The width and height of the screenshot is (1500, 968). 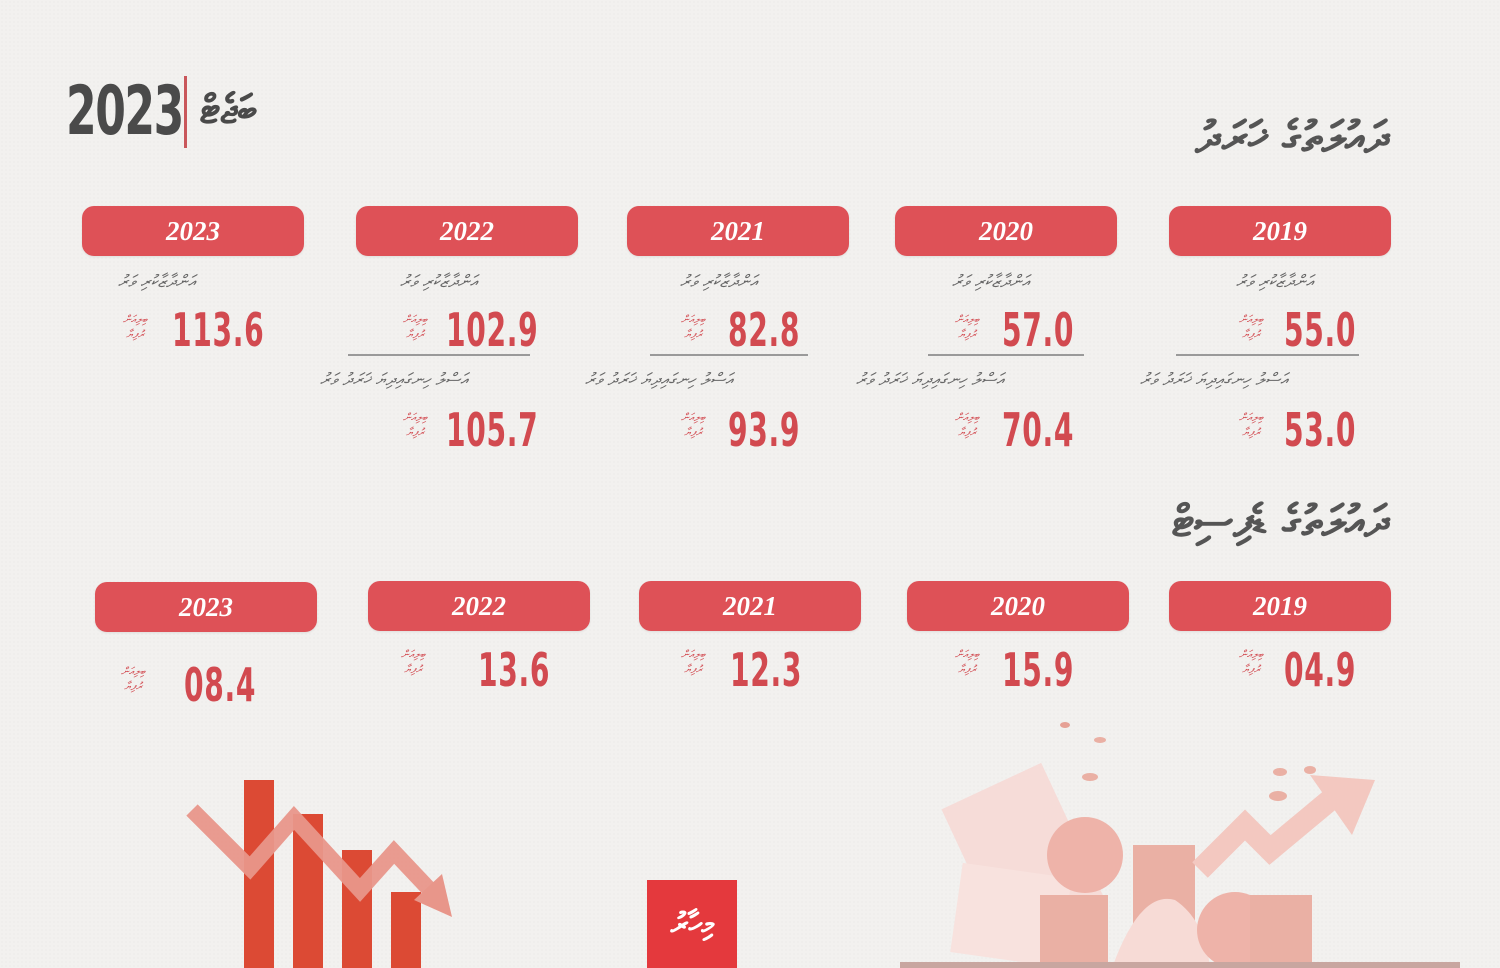 I want to click on actual-value-2022: 105.7, so click(x=492, y=430).